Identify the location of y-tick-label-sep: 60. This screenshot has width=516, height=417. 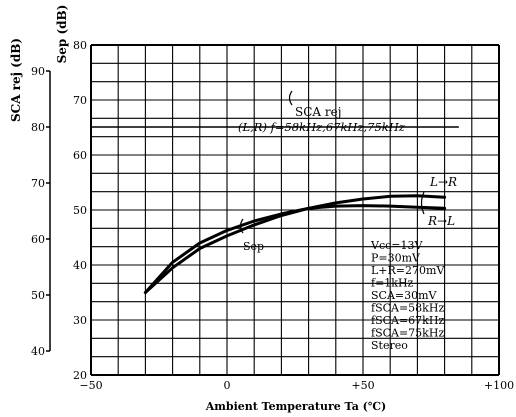
(80, 155).